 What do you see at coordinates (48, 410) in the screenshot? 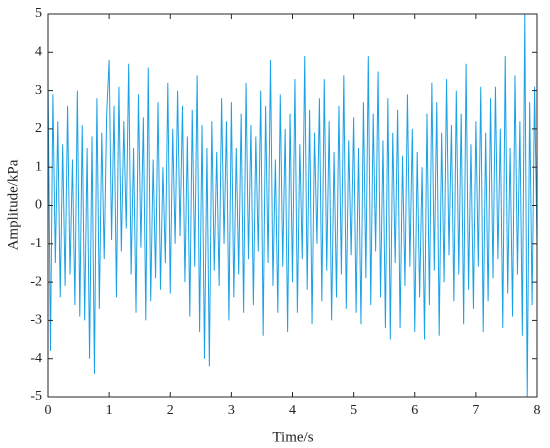
I see `x-tick-label: 0` at bounding box center [48, 410].